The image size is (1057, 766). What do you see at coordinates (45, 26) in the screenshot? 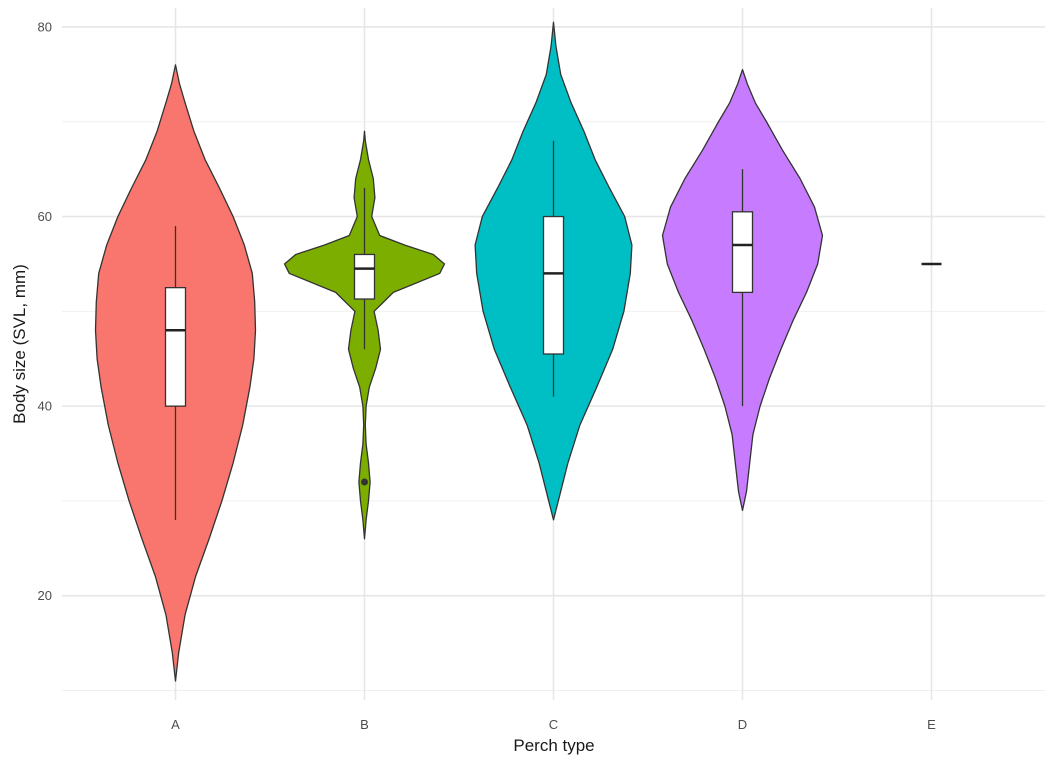
I see `y-tick-label-80: 80` at bounding box center [45, 26].